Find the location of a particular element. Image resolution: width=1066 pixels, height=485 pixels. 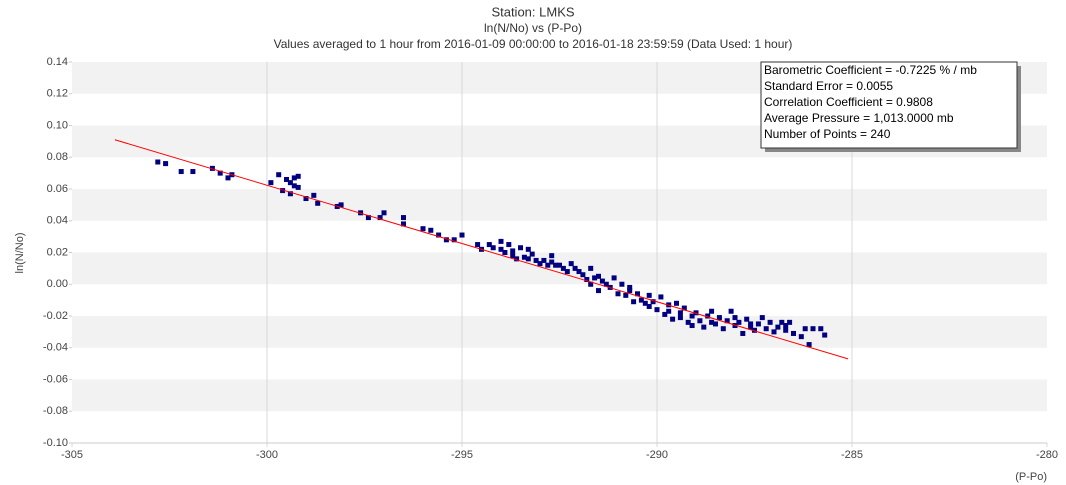

x-tick-label: -280 is located at coordinates (1047, 455).